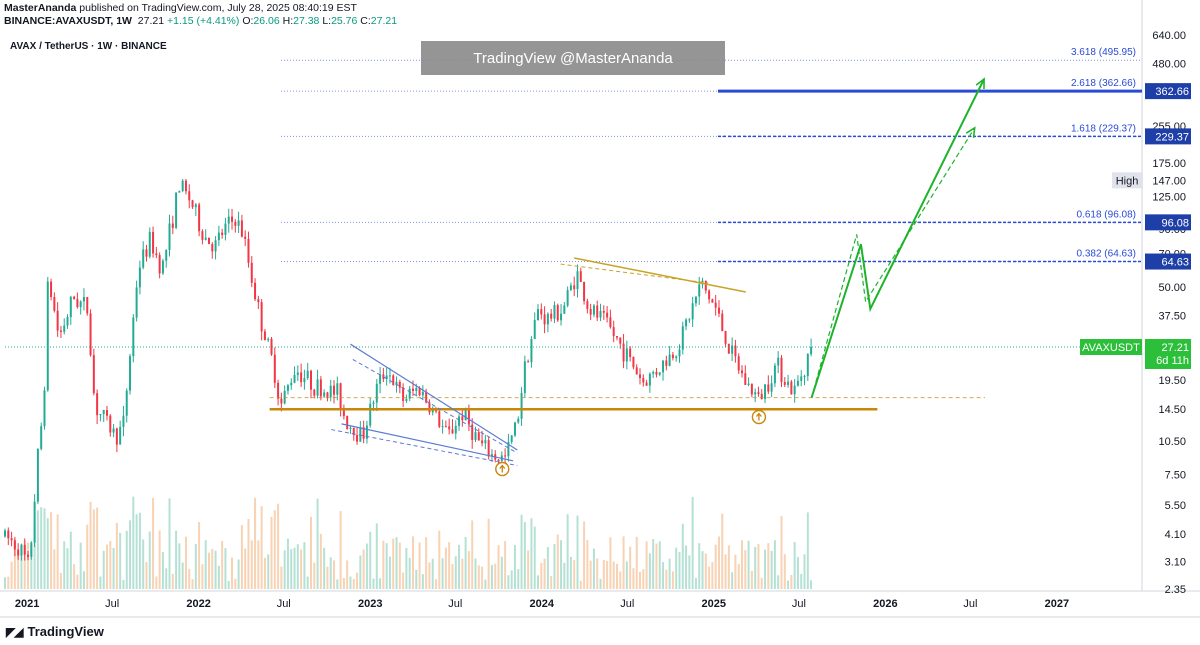 This screenshot has height=645, width=1200. What do you see at coordinates (1175, 563) in the screenshot?
I see `y-tick-label: 3.10` at bounding box center [1175, 563].